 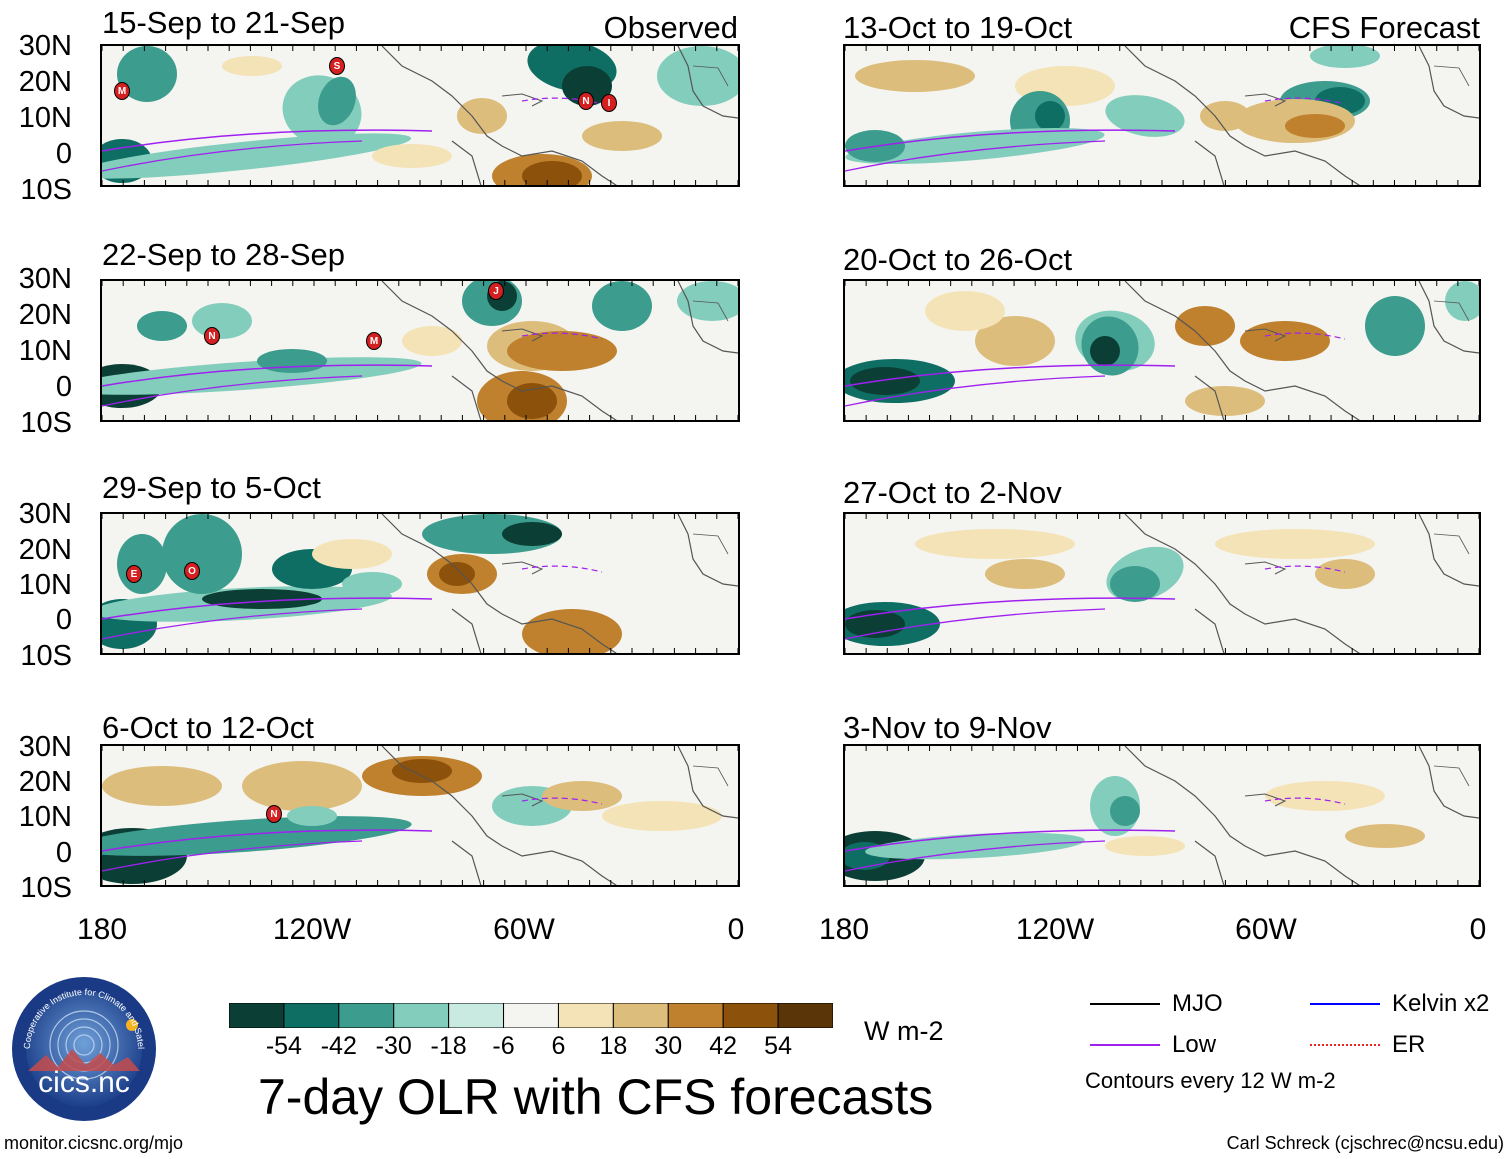 I want to click on lat-label: 0, so click(x=63, y=620).